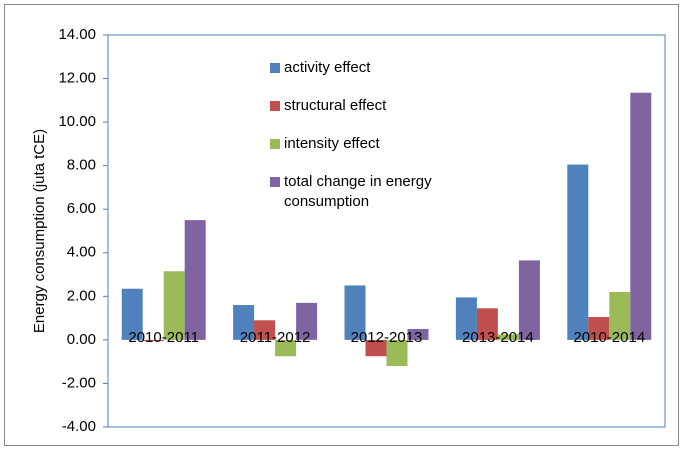 This screenshot has height=450, width=683. What do you see at coordinates (77, 34) in the screenshot?
I see `y-tick-label: 14.00` at bounding box center [77, 34].